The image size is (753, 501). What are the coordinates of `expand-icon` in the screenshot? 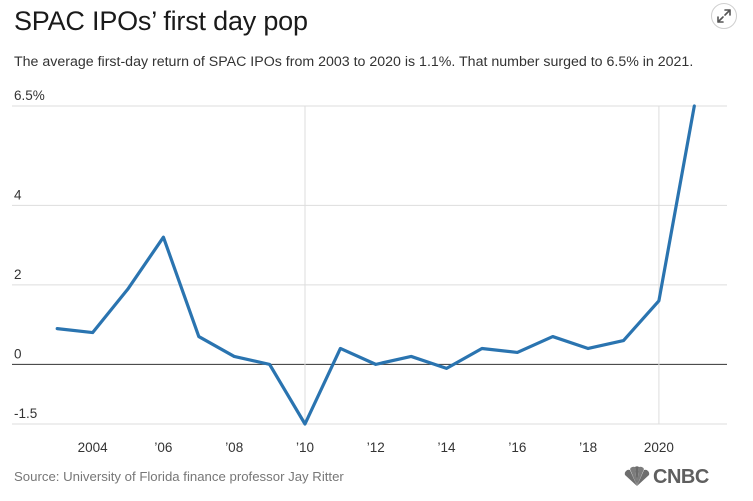 It's located at (724, 16).